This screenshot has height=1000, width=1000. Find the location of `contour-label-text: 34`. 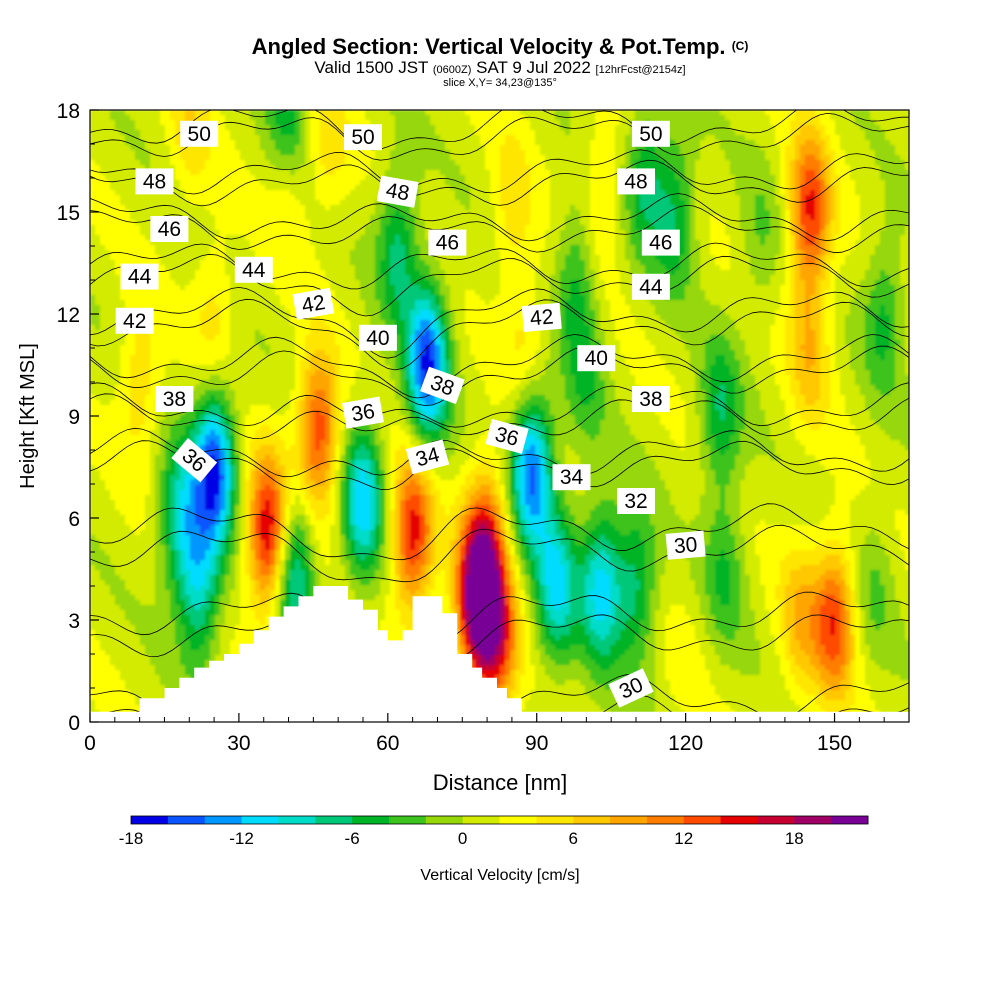

contour-label-text: 34 is located at coordinates (572, 477).